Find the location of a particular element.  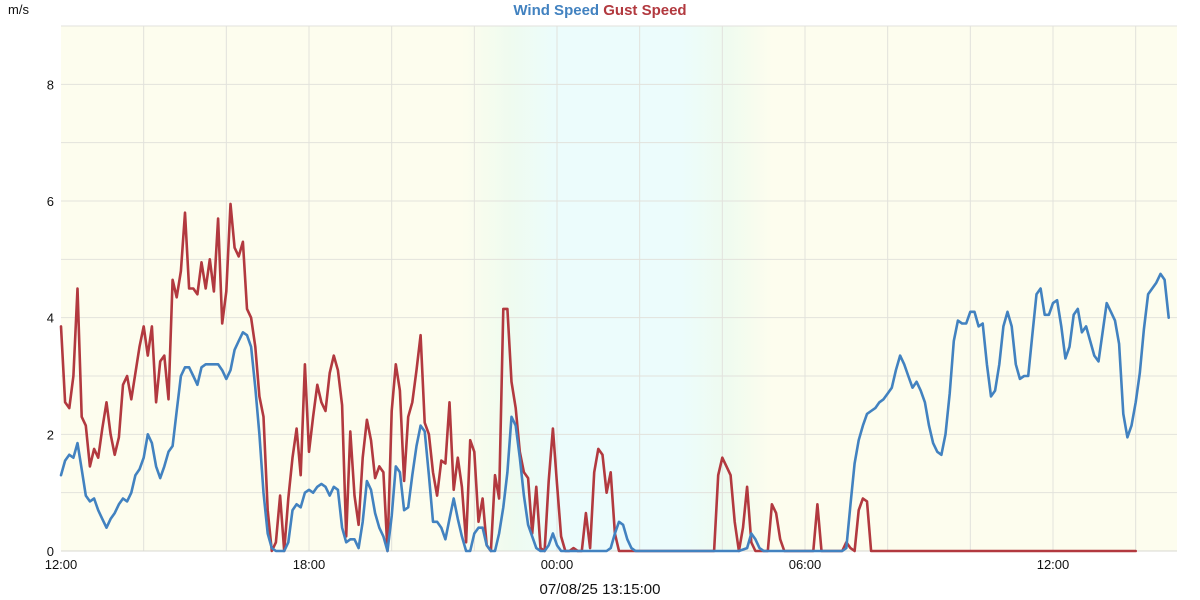

y-tick-label: 2 is located at coordinates (50, 434).